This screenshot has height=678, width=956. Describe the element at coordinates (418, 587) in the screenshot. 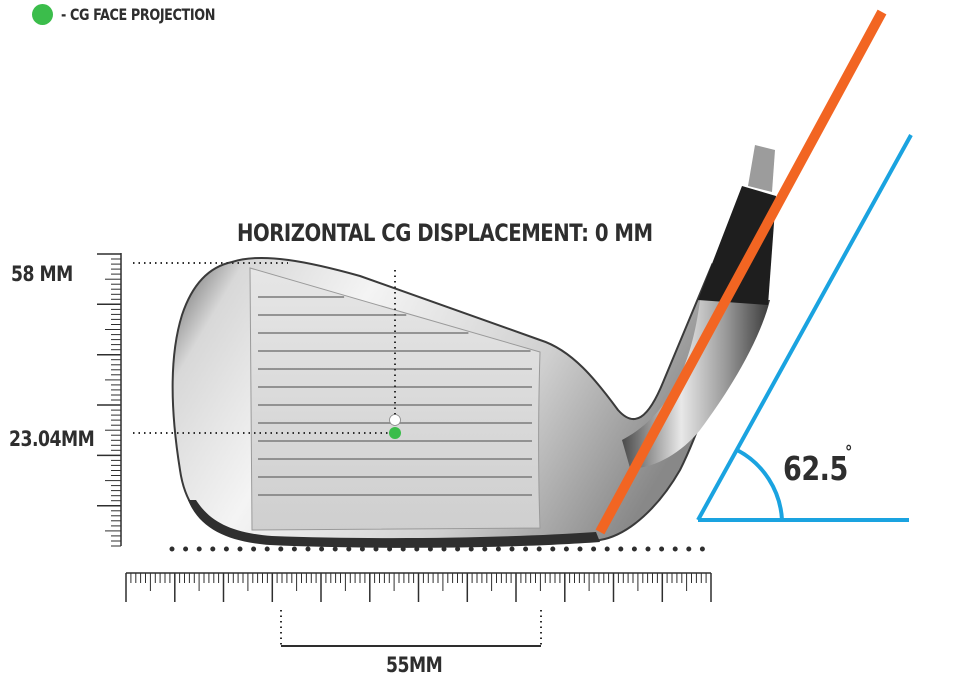

I see `horizontal-ruler` at that location.